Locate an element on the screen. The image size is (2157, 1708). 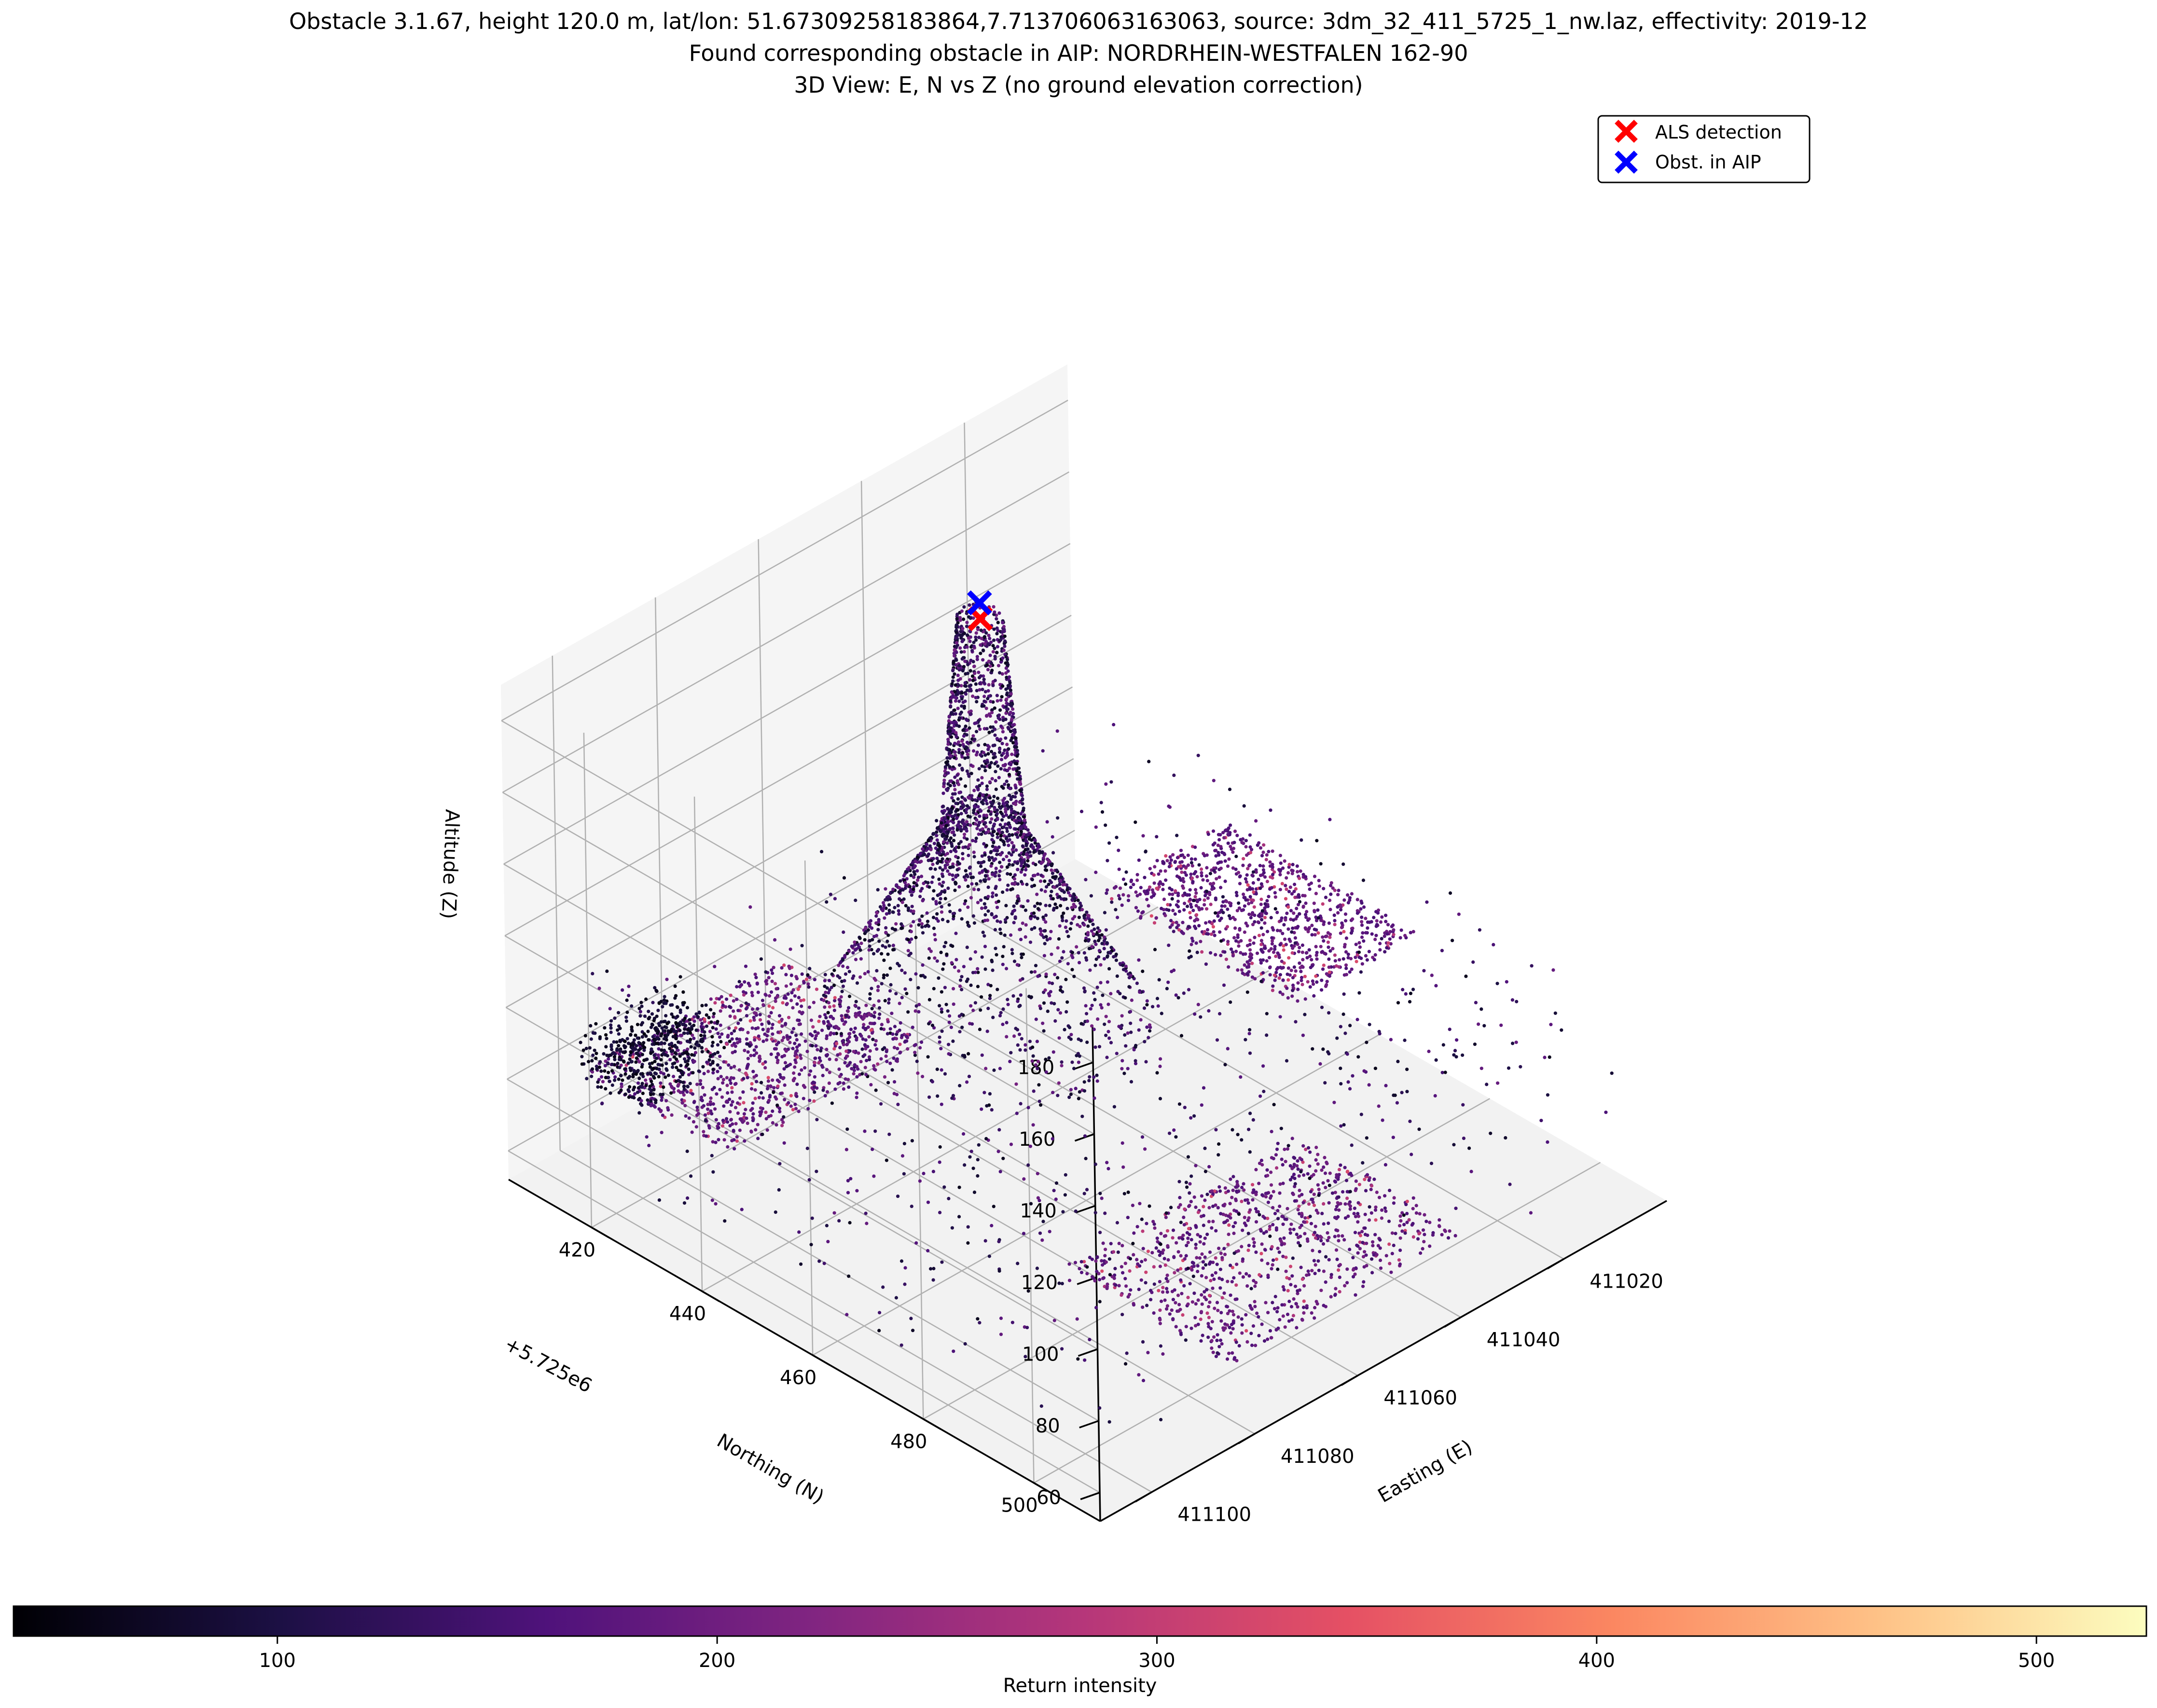
z-tick is located at coordinates (1086, 1209).